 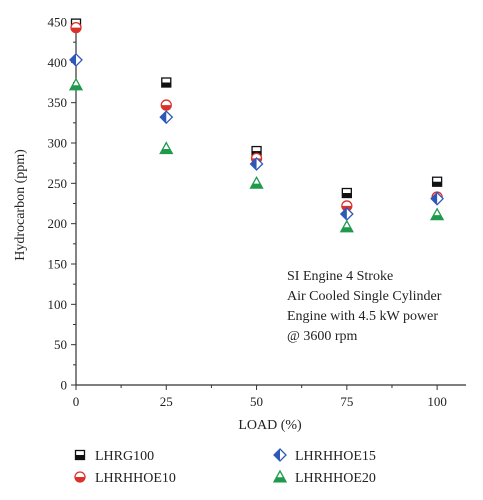 I want to click on legend-item: LHRHHOE10, so click(x=125, y=478).